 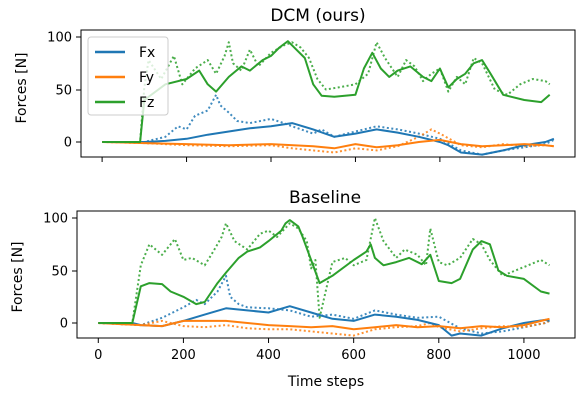 What do you see at coordinates (183, 355) in the screenshot?
I see `xtick-label-200: 200` at bounding box center [183, 355].